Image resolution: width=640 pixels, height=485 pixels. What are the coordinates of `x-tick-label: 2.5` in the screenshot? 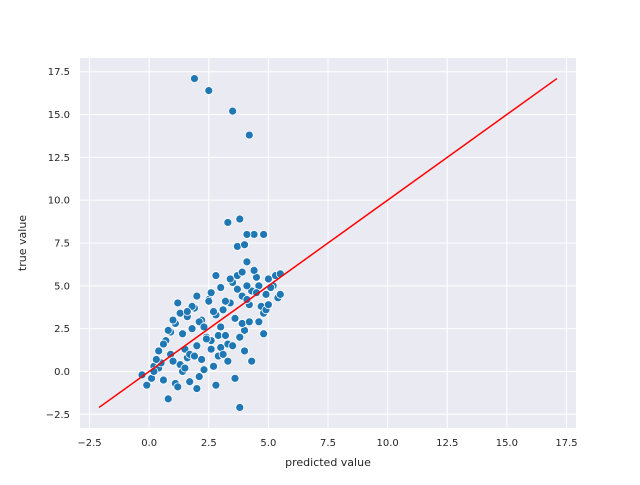 It's located at (209, 443).